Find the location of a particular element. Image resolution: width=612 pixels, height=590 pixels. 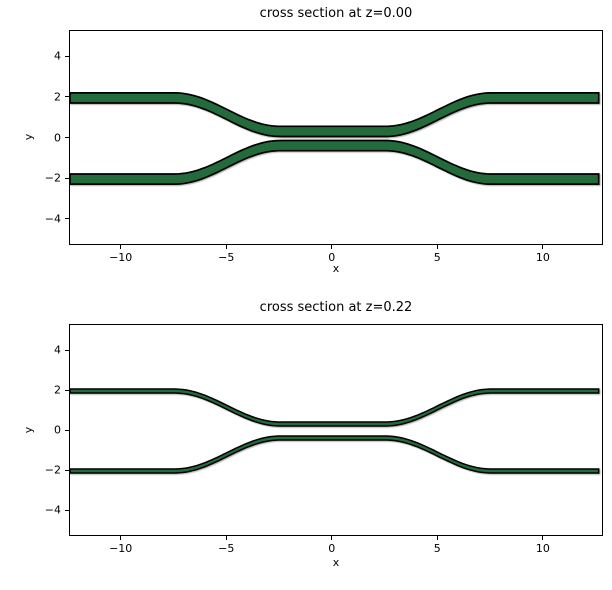

subplot2-title: cross section at z=0.22 is located at coordinates (336, 307).